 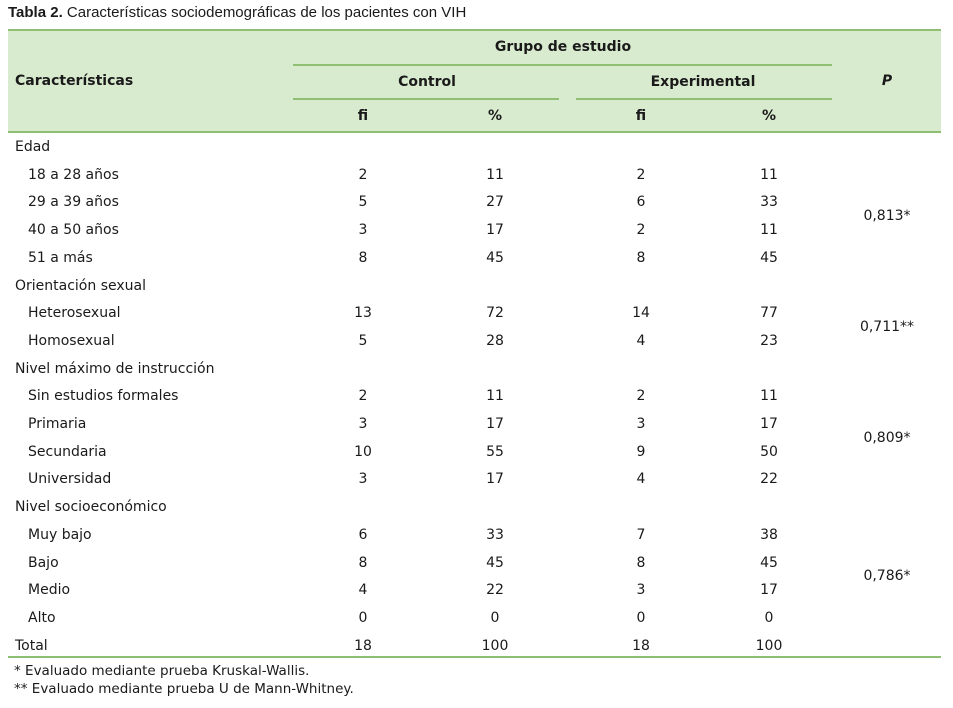 I want to click on row-label: Heterosexual, so click(x=74, y=313).